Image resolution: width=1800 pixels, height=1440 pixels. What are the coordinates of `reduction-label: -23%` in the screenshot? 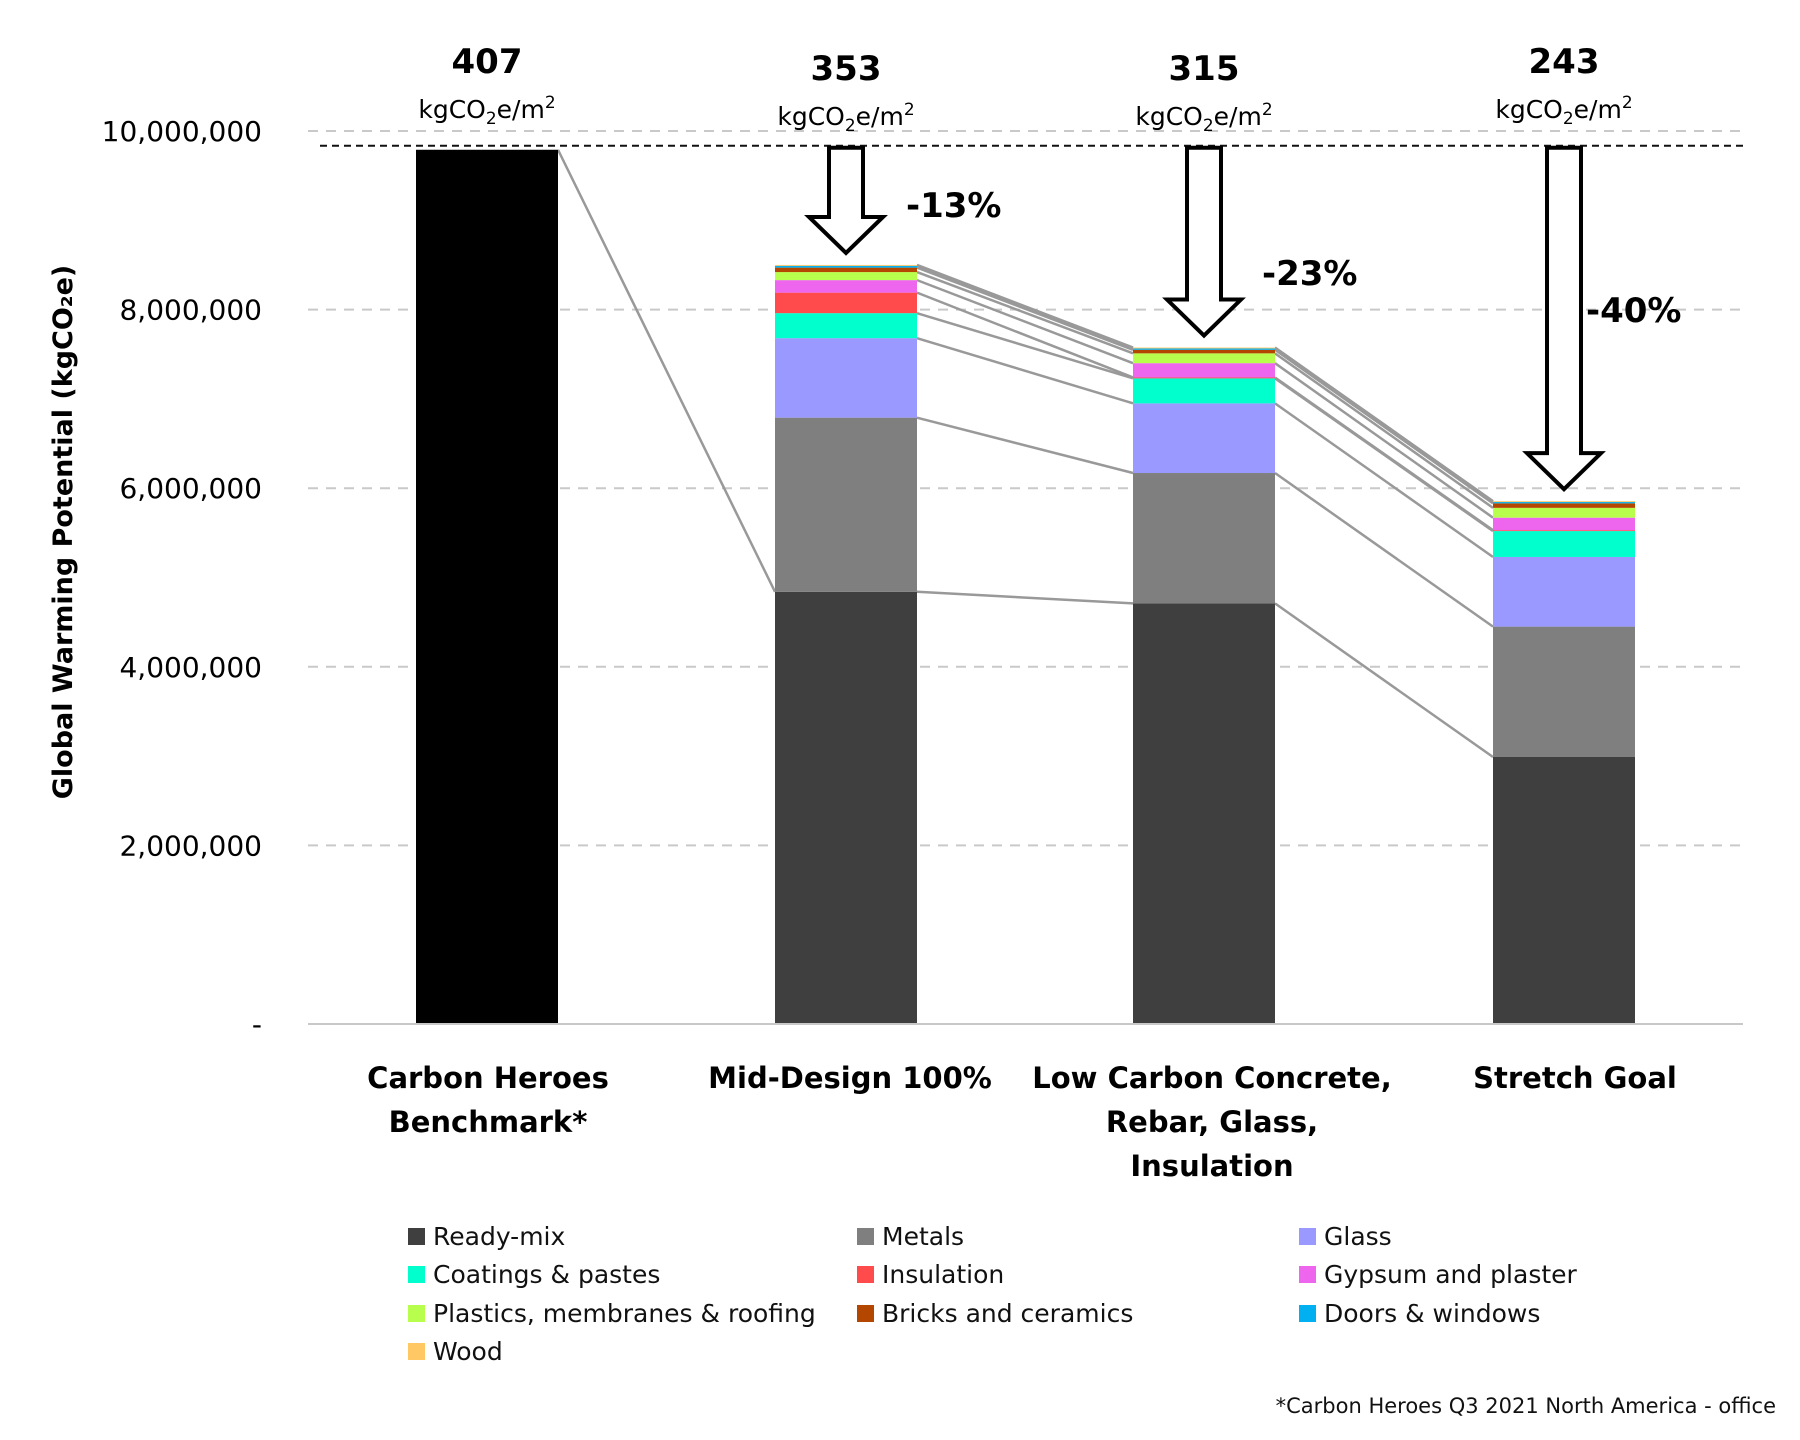 It's located at (1310, 274).